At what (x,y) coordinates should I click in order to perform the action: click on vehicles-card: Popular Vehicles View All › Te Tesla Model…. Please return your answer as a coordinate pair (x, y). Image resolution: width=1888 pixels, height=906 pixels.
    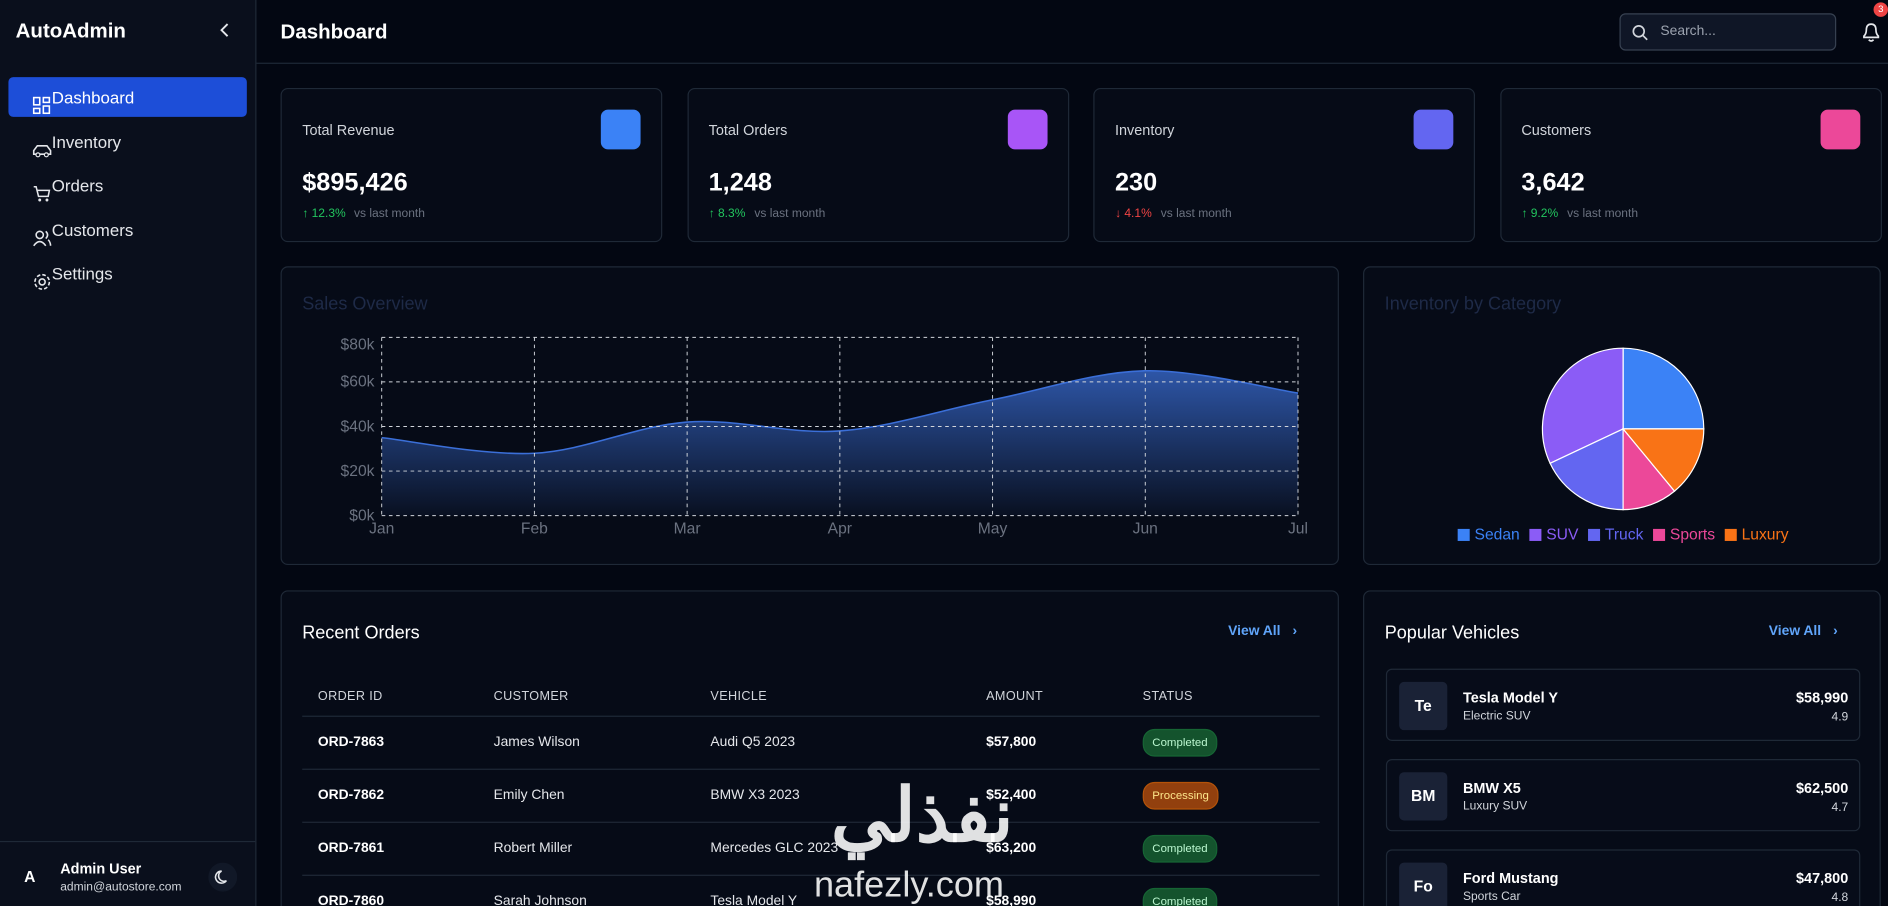
    Looking at the image, I should click on (1622, 748).